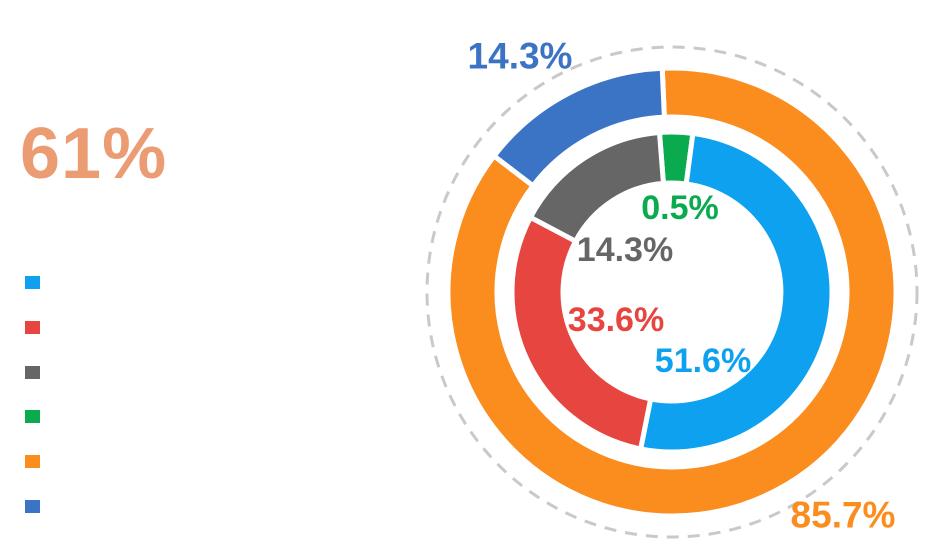 This screenshot has height=543, width=936. Describe the element at coordinates (94, 154) in the screenshot. I see `headline-percentage: 61%` at that location.